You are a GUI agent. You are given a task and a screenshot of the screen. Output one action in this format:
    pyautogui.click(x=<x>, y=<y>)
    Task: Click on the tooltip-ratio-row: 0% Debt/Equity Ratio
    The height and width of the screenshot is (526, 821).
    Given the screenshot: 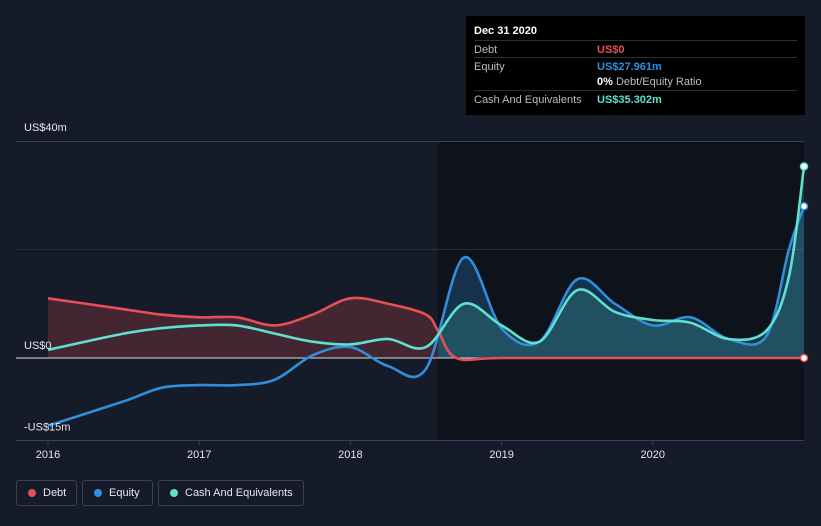 What is the action you would take?
    pyautogui.click(x=635, y=81)
    